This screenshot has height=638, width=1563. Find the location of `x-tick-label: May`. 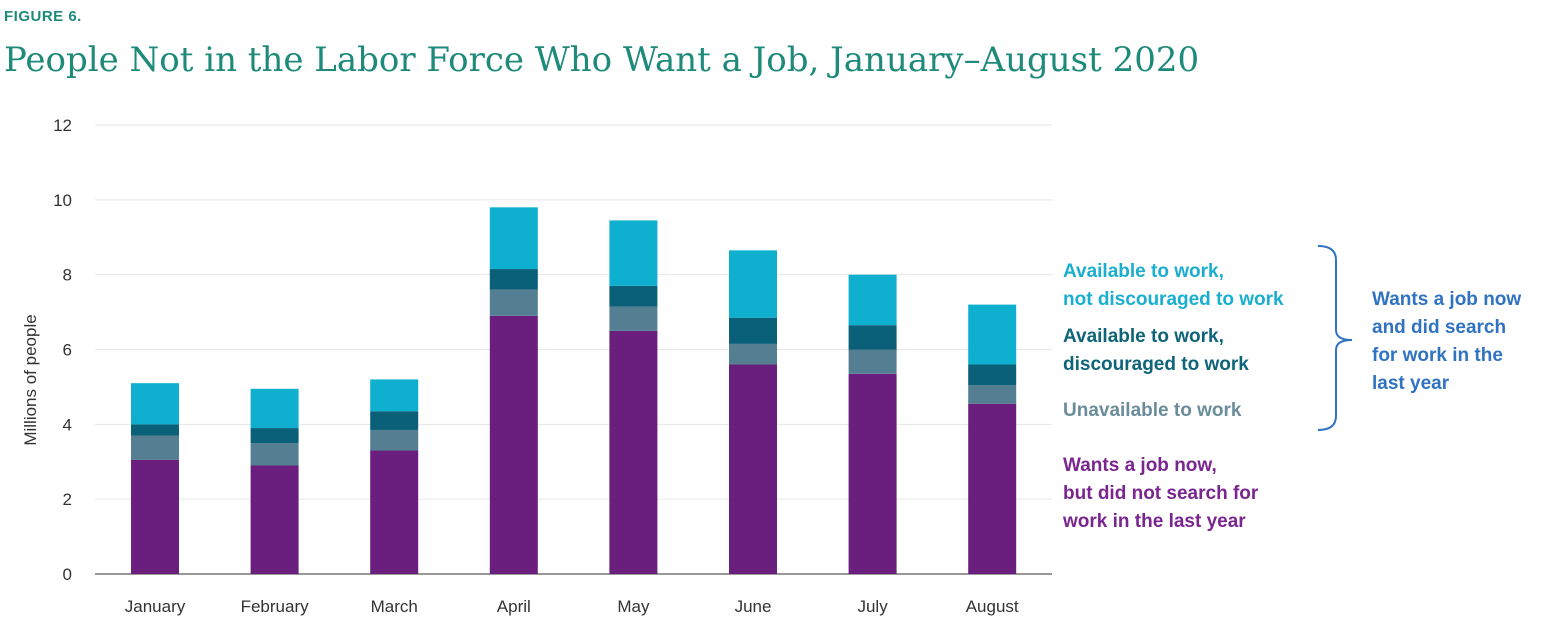

x-tick-label: May is located at coordinates (633, 606).